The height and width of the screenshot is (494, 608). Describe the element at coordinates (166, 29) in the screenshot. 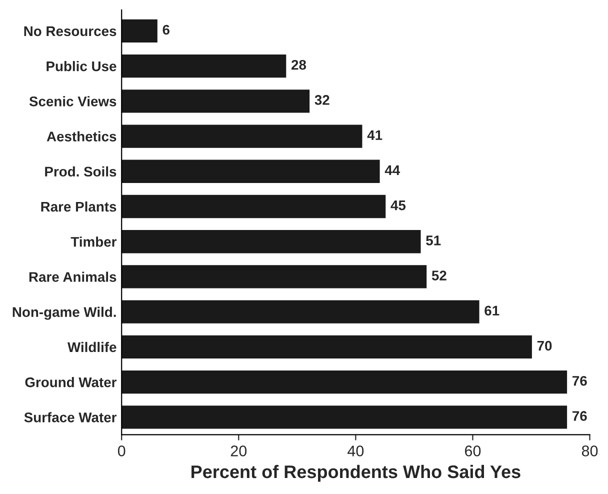

I see `data-label: 6` at that location.